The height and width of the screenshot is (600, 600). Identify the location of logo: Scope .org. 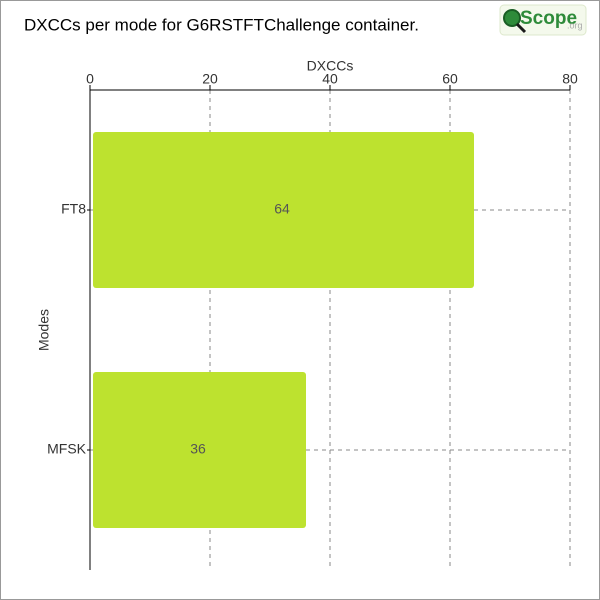
(543, 20).